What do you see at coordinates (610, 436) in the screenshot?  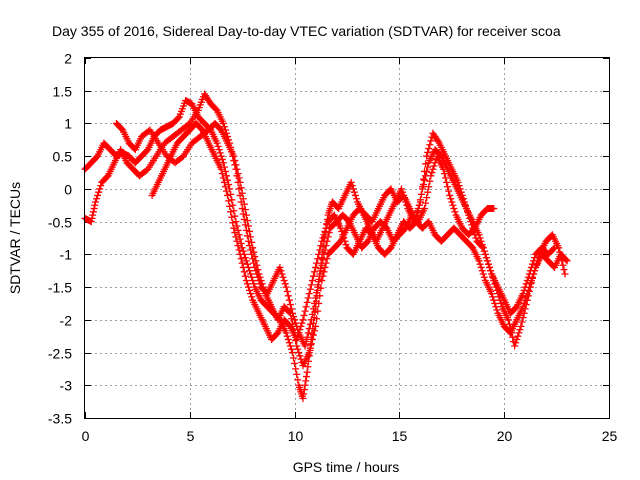 I see `x-tick-label: 25` at bounding box center [610, 436].